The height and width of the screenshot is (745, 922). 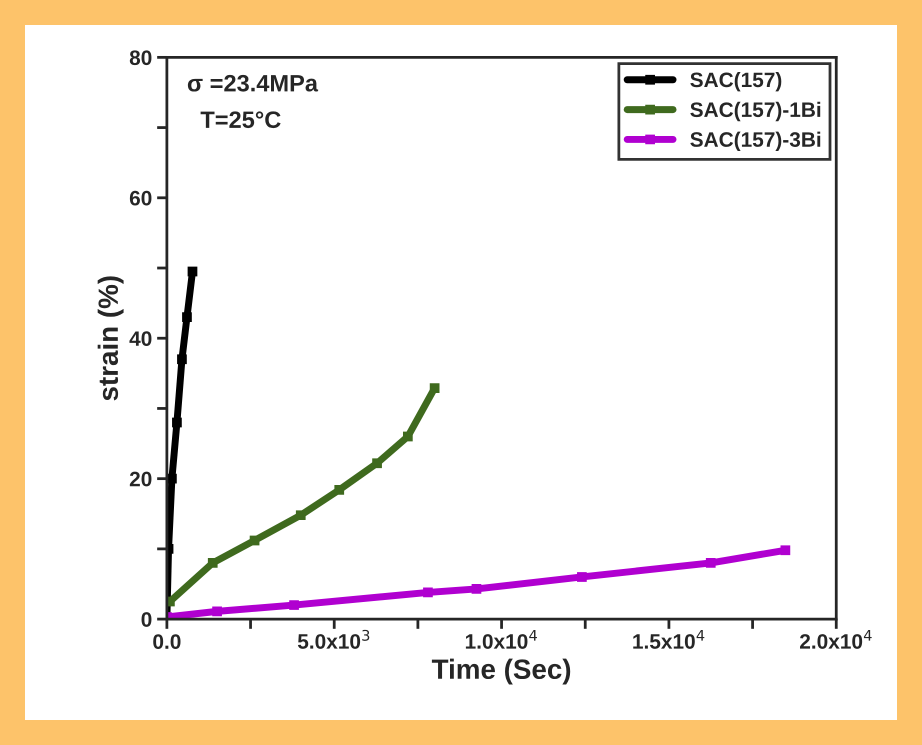 What do you see at coordinates (501, 671) in the screenshot?
I see `x-axis-title: Time (Sec)` at bounding box center [501, 671].